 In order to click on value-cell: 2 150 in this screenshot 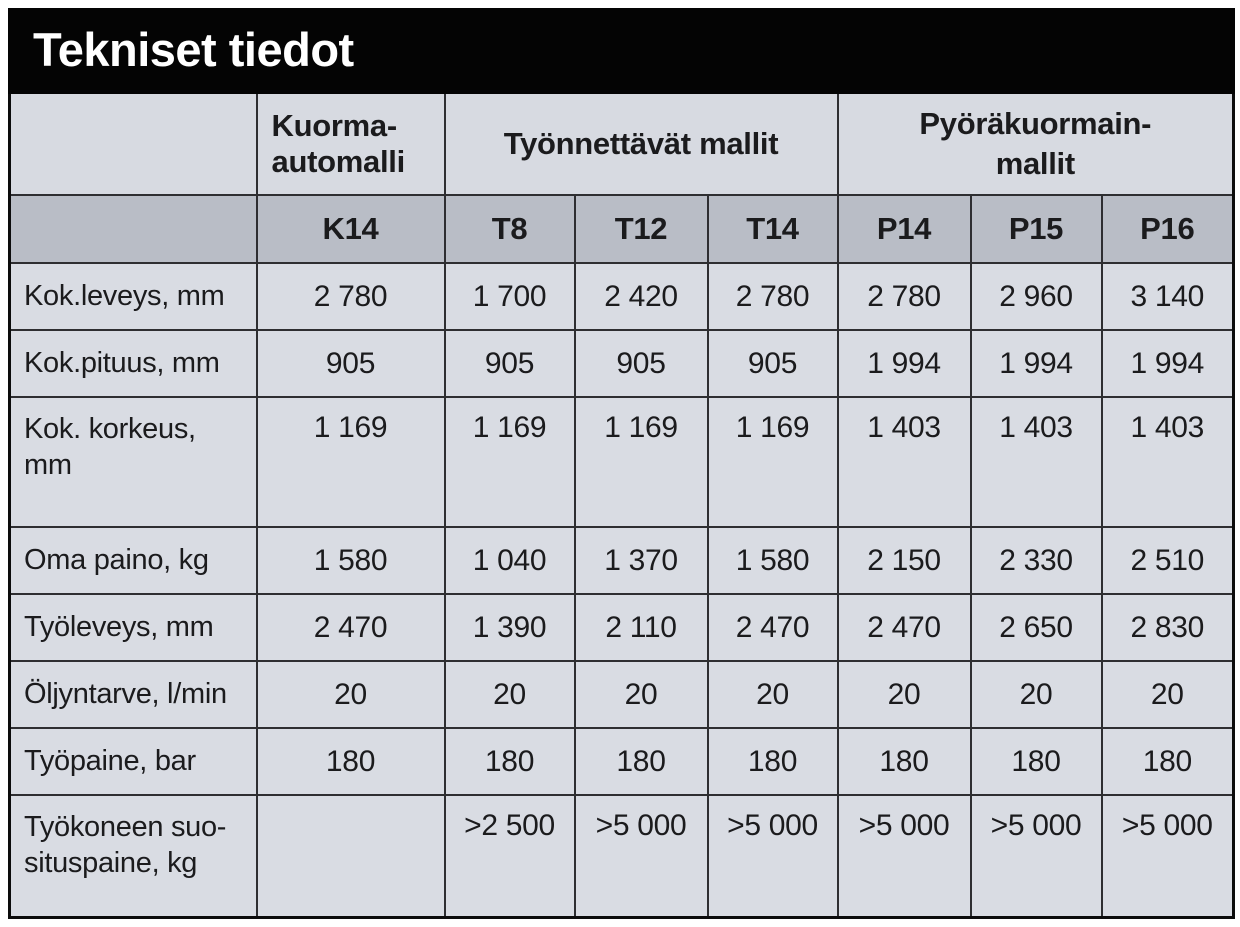, I will do `click(904, 560)`.